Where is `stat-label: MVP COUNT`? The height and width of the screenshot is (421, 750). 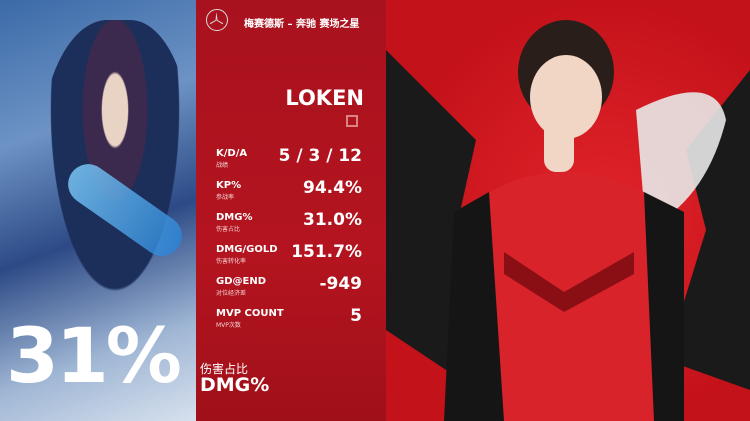
stat-label: MVP COUNT is located at coordinates (250, 313).